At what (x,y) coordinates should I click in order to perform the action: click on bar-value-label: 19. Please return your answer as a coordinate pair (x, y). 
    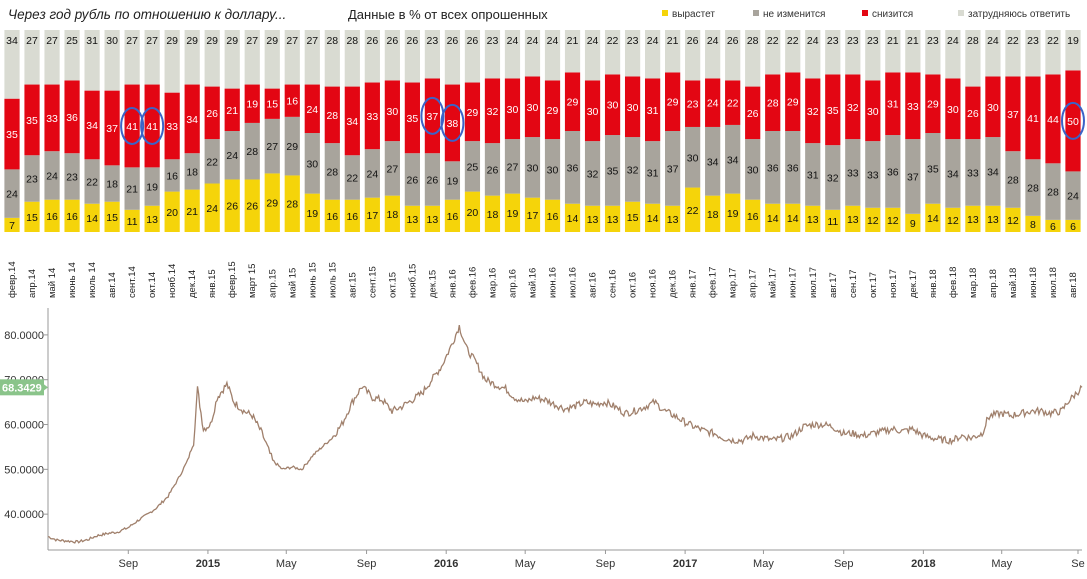
    Looking at the image, I should click on (453, 181).